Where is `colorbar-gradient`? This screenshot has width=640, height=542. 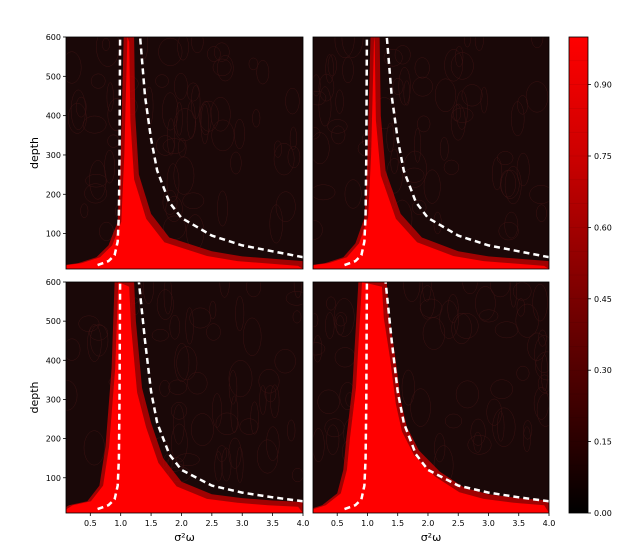 colorbar-gradient is located at coordinates (578, 275).